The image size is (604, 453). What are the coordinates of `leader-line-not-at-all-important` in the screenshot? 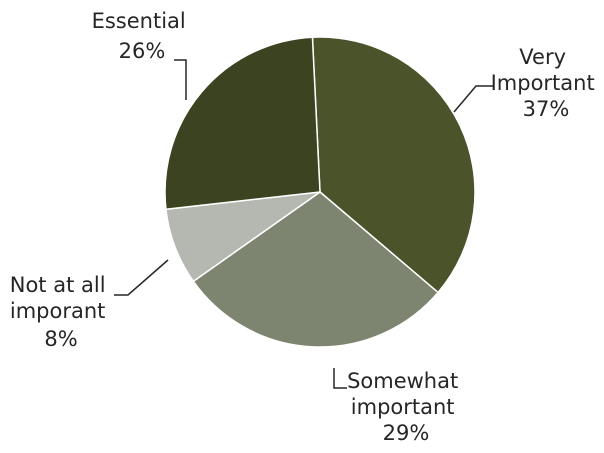 It's located at (141, 277).